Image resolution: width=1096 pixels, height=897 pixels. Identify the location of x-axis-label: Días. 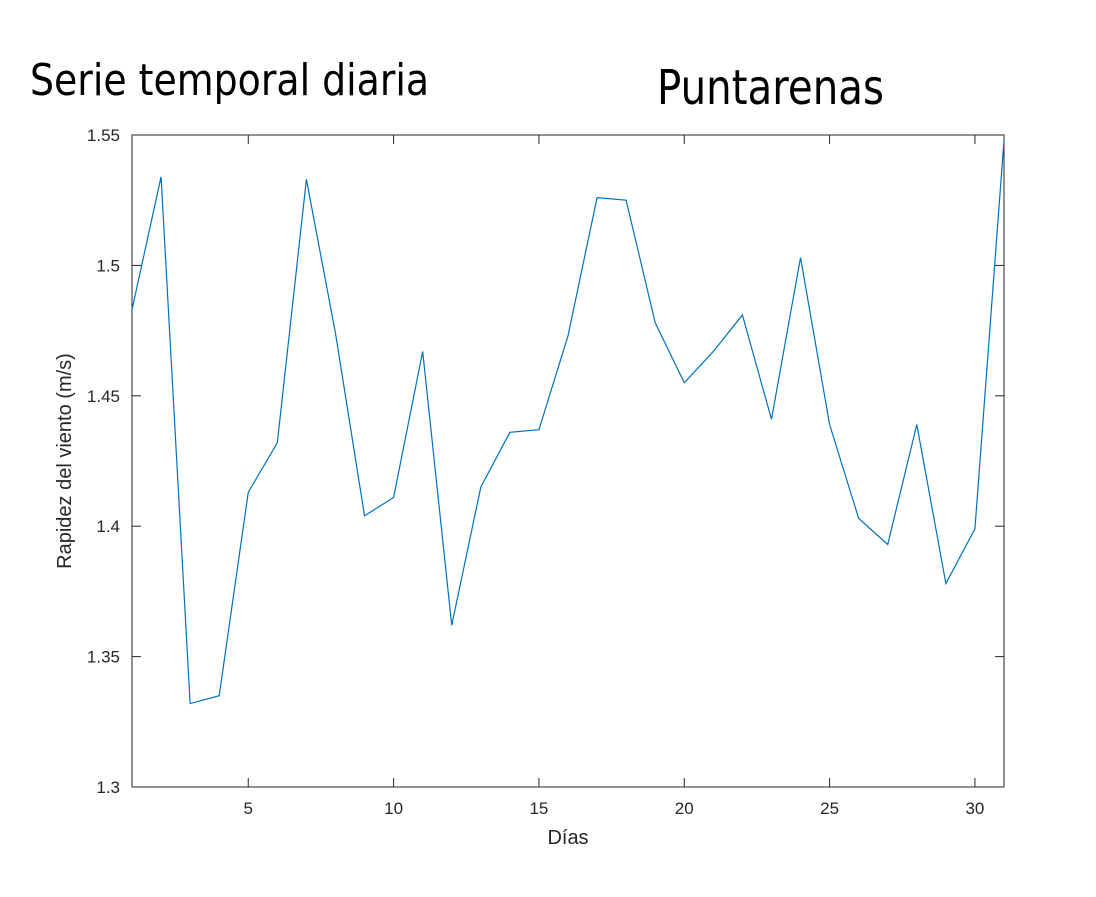
(567, 838).